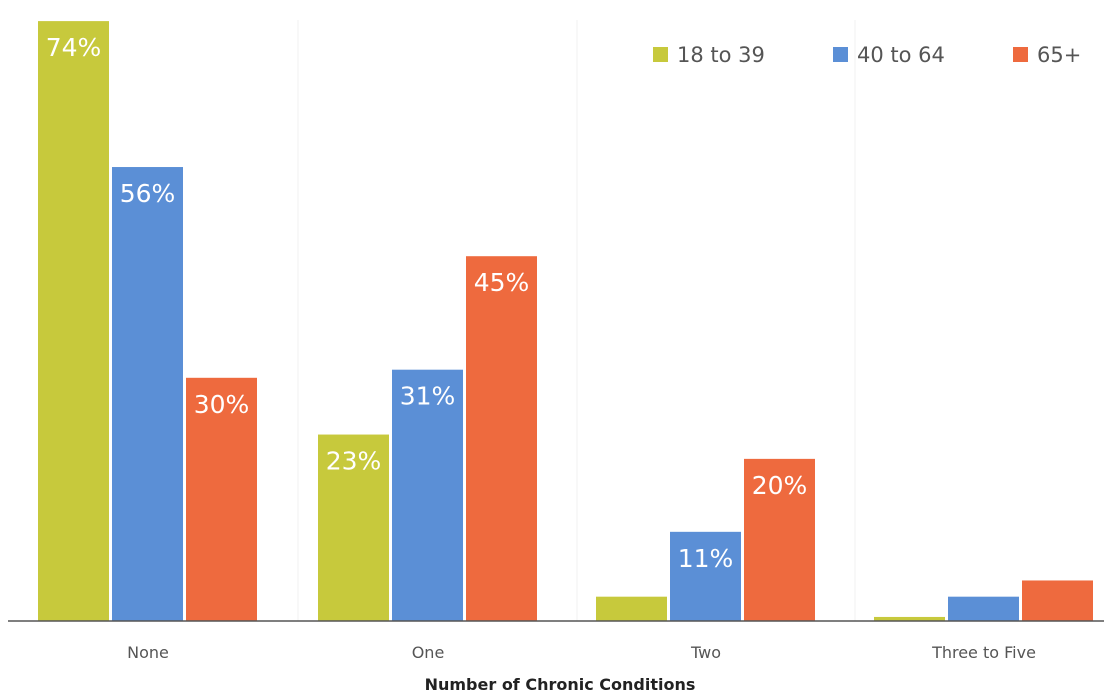 This screenshot has width=1112, height=693. Describe the element at coordinates (1058, 563) in the screenshot. I see `bar-label-three-to-five-65: 5%` at that location.